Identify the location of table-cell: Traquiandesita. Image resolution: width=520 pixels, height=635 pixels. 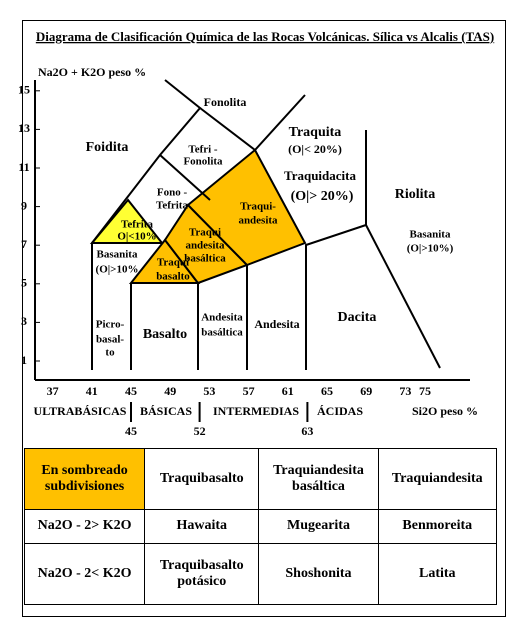
(437, 479).